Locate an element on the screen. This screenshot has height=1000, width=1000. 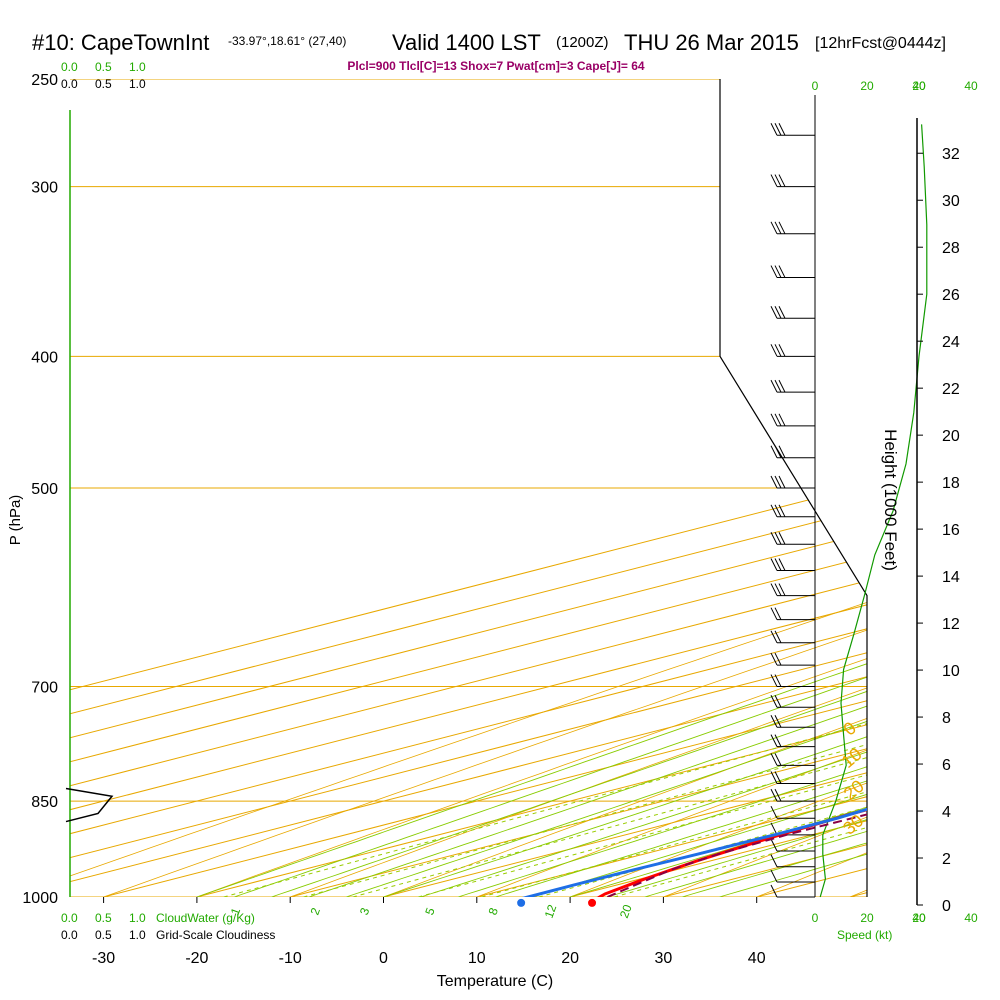
cloudiness-scale-top-2: 1.0 is located at coordinates (137, 84).